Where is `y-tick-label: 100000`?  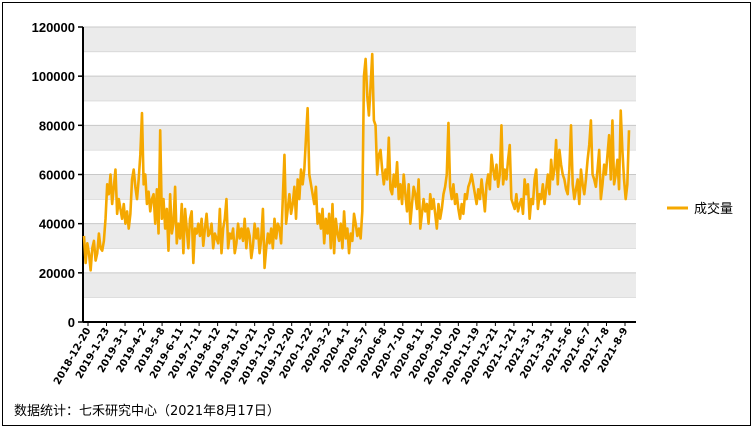 y-tick-label: 100000 is located at coordinates (53, 76).